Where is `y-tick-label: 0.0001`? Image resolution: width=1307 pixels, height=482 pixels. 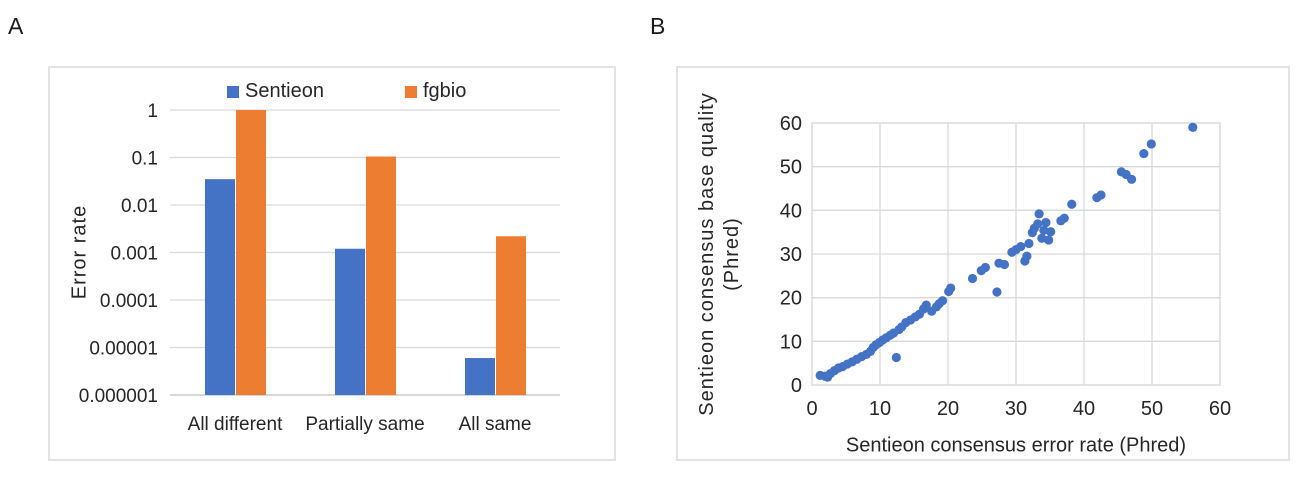
y-tick-label: 0.0001 is located at coordinates (129, 301).